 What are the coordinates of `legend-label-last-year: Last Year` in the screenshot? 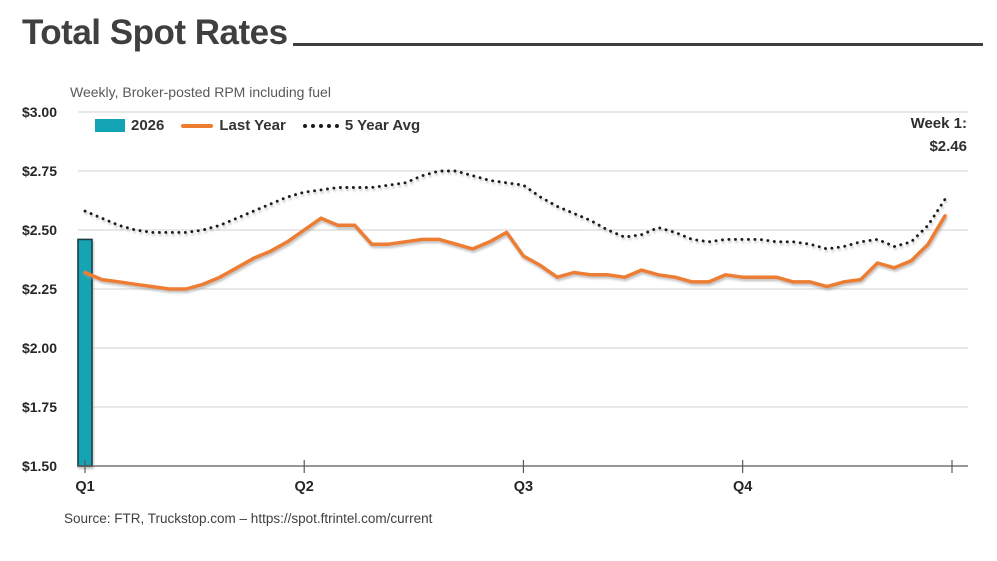 It's located at (252, 125).